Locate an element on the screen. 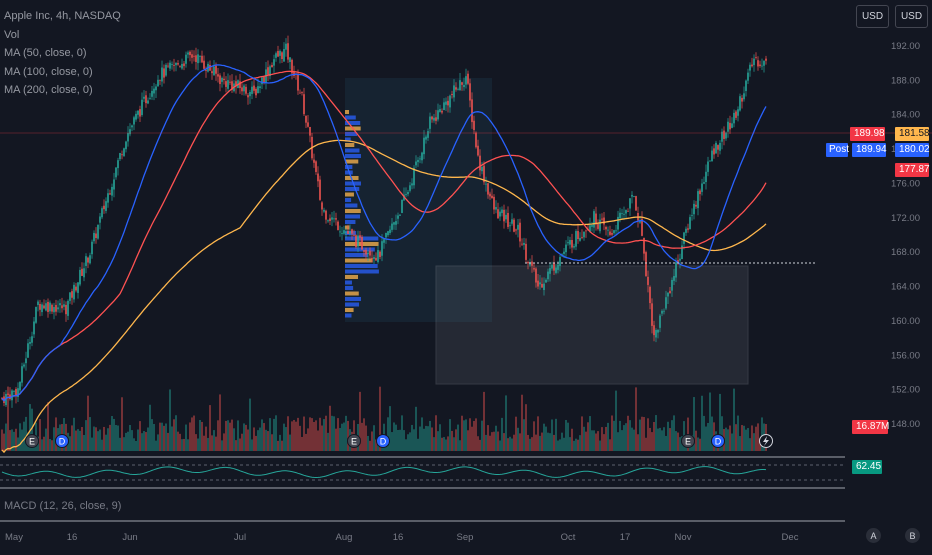  legend-ma-200: MA (200, close, 0) is located at coordinates (48, 90).